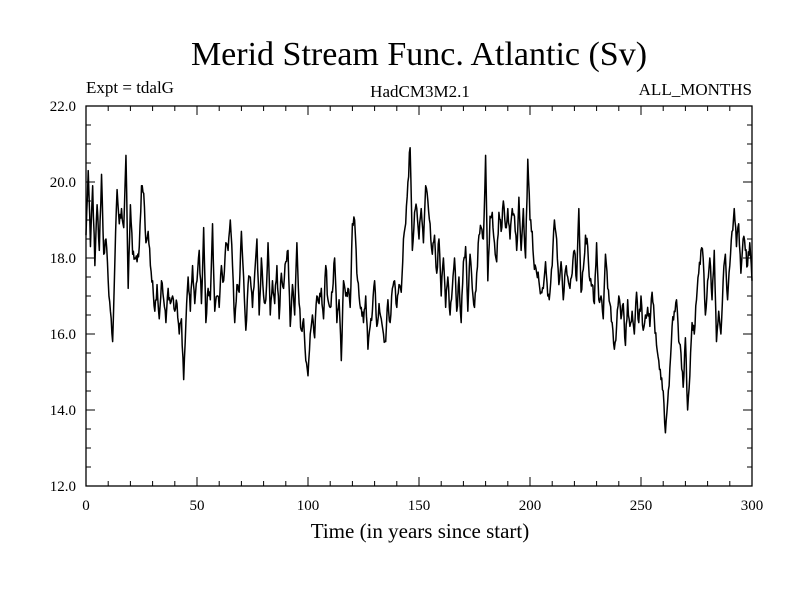 The image size is (800, 600). I want to click on x-tick-label: 150, so click(419, 506).